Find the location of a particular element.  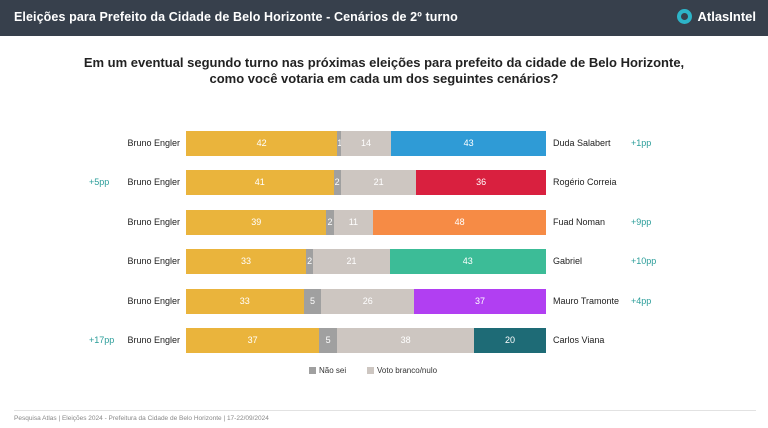

legend-item: Voto branco/nulo is located at coordinates (402, 370).